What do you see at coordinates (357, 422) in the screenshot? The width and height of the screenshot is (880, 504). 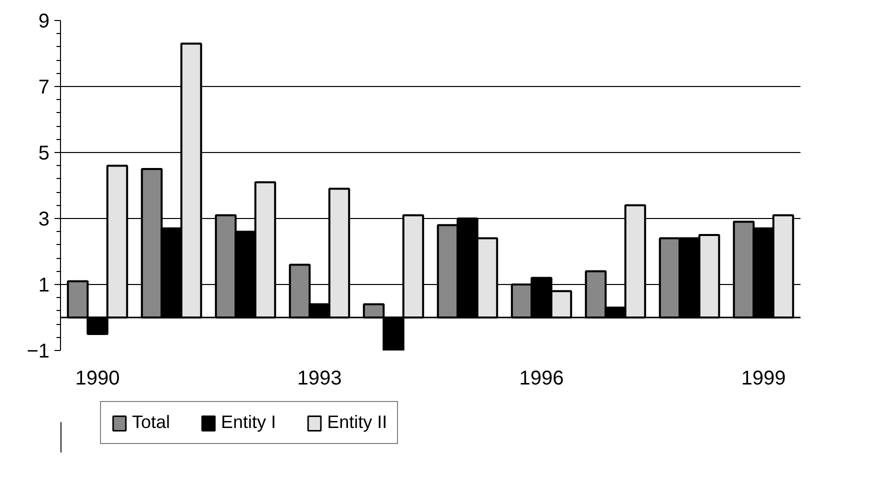 I see `legend-label: Entity II` at bounding box center [357, 422].